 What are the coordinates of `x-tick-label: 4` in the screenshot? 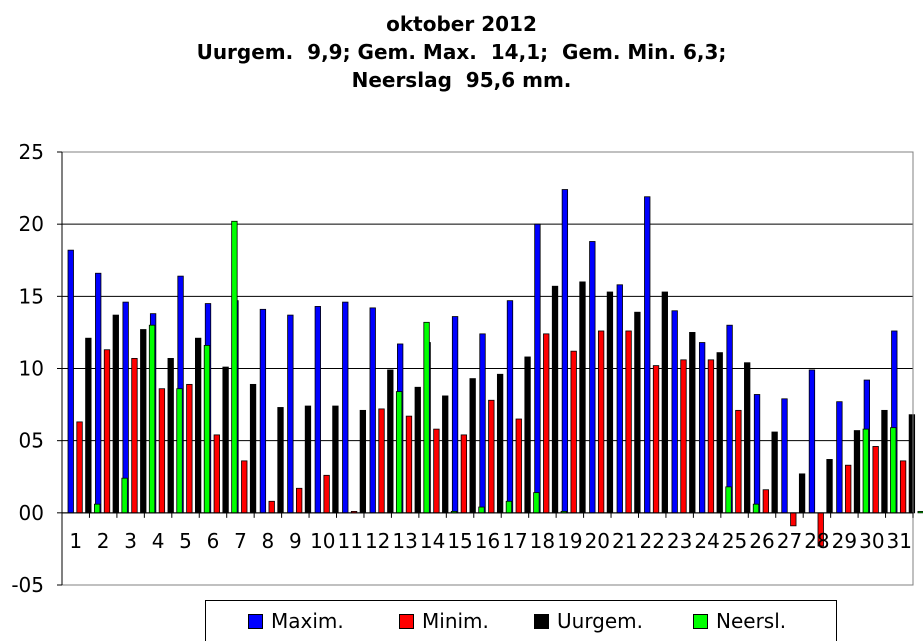 It's located at (158, 541).